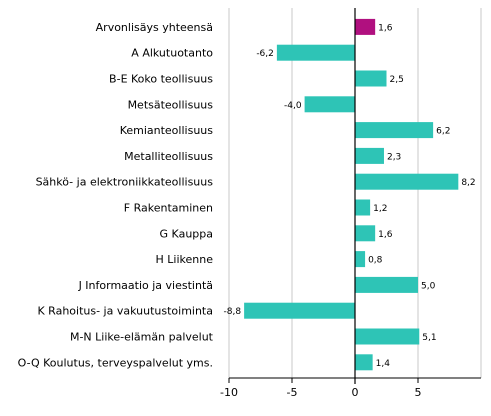 The image size is (491, 416). Describe the element at coordinates (167, 130) in the screenshot. I see `category-label-4: Kemianteollisuus` at that location.